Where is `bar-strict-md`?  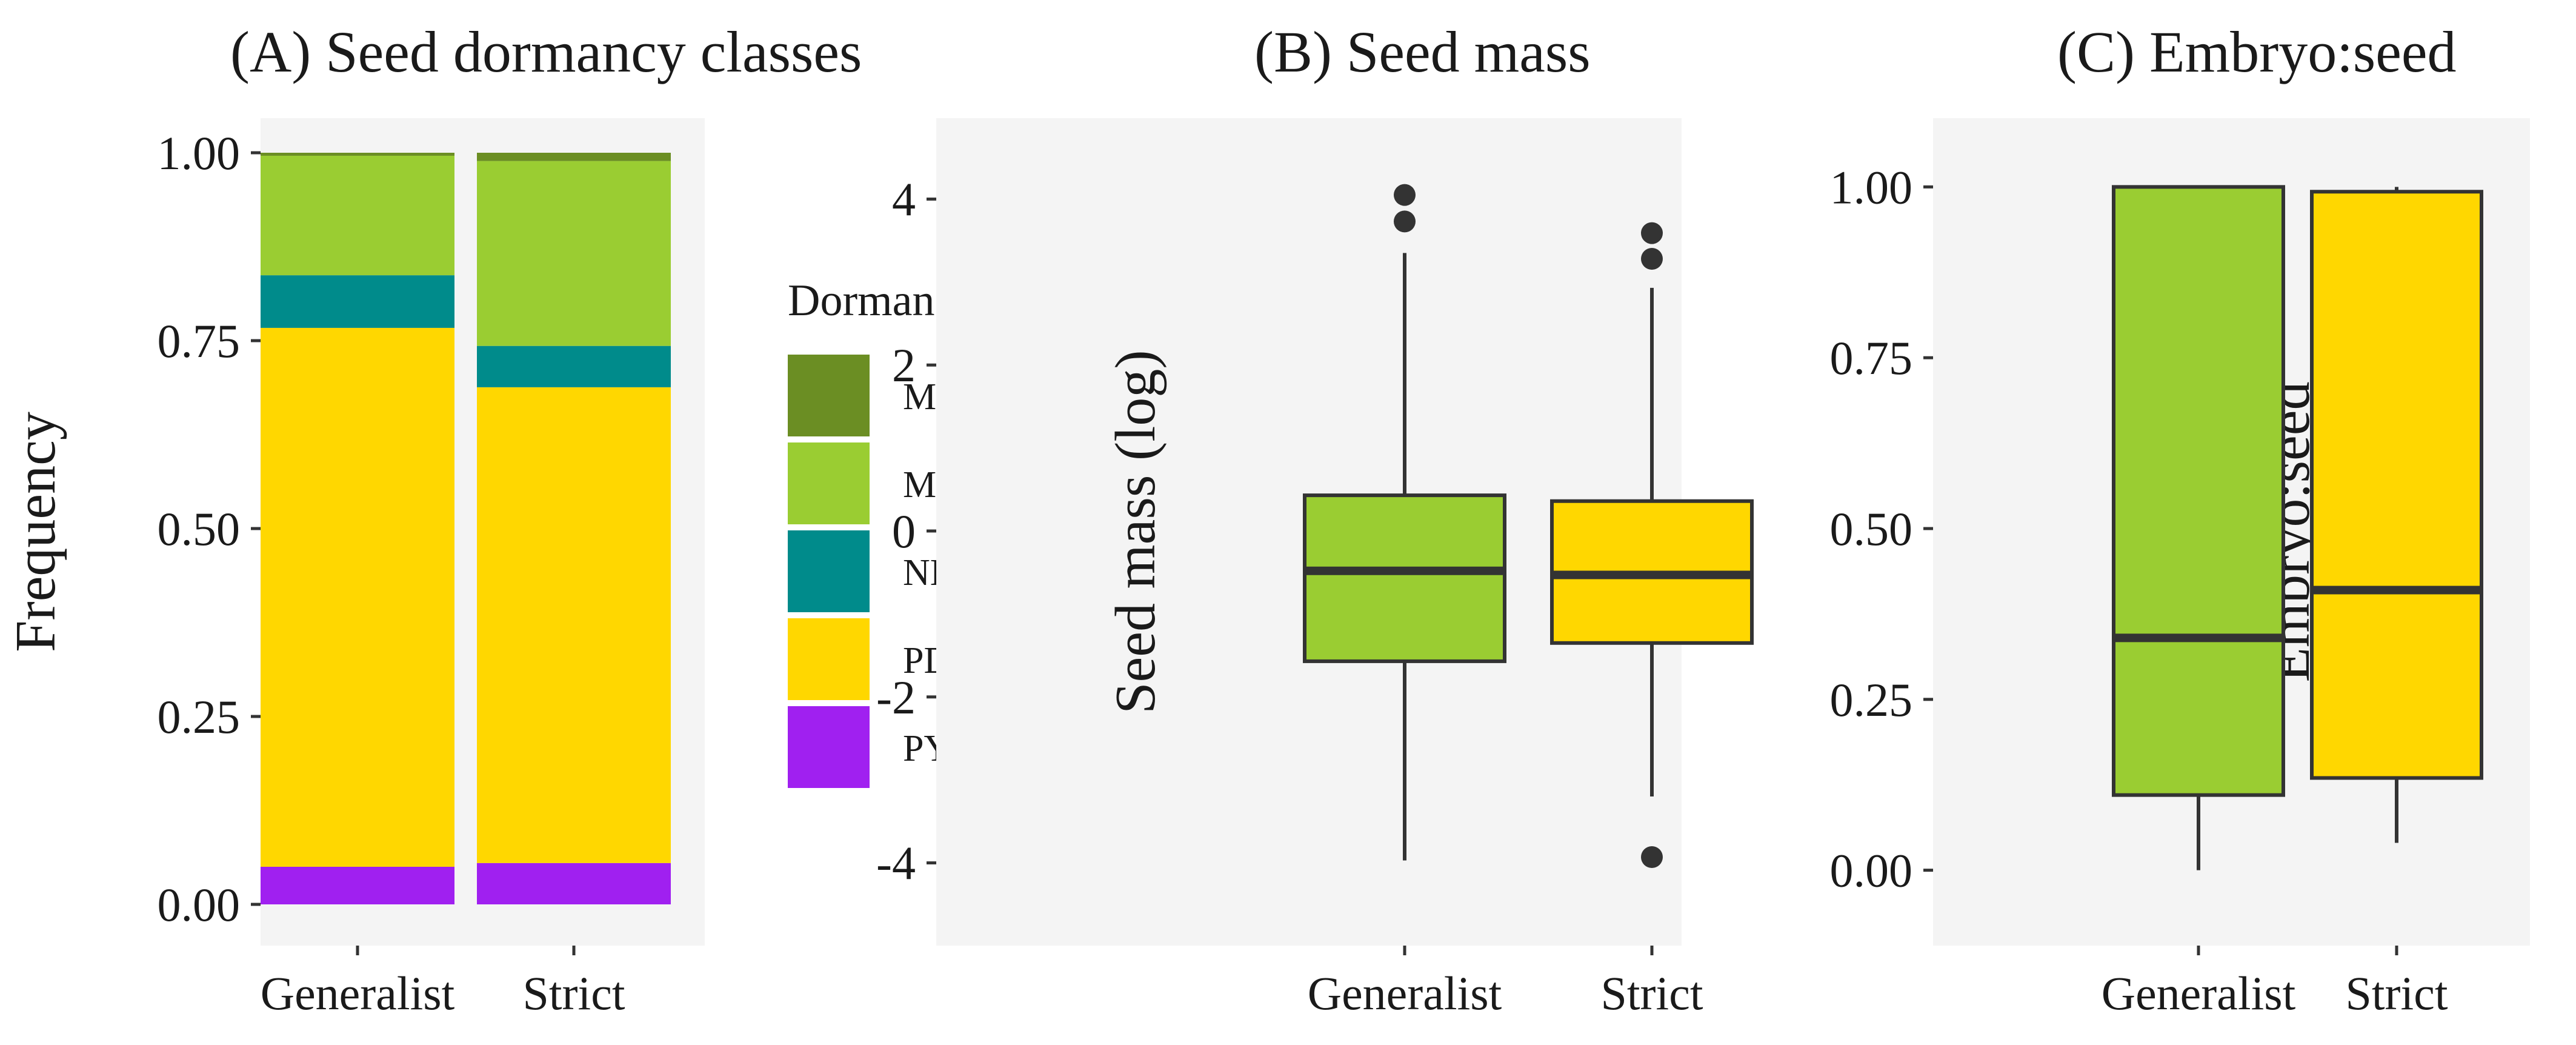 bar-strict-md is located at coordinates (574, 157).